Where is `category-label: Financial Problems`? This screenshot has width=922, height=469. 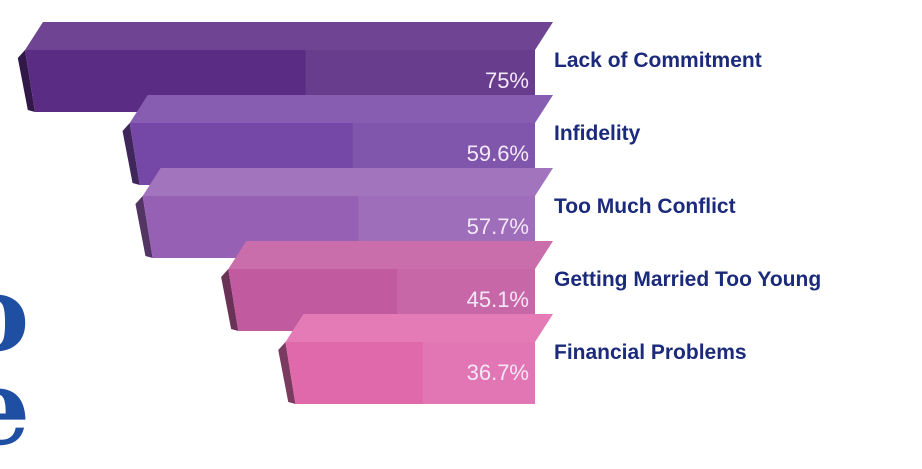 category-label: Financial Problems is located at coordinates (650, 352).